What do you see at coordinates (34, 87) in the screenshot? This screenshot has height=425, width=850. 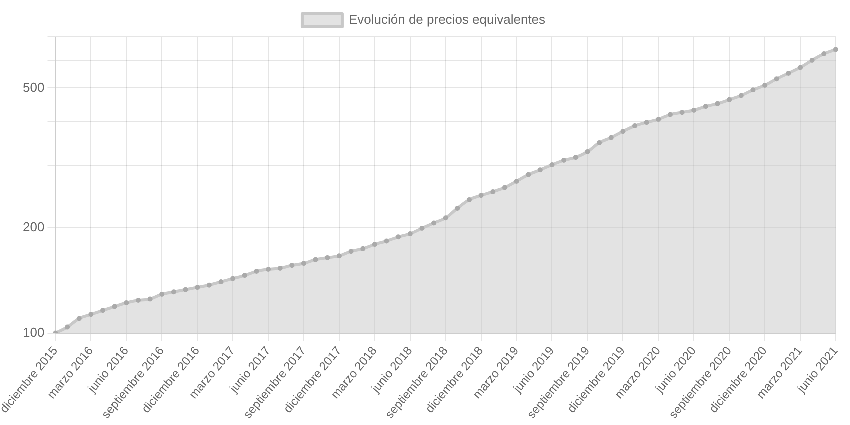 I see `y-tick-label: 500` at bounding box center [34, 87].